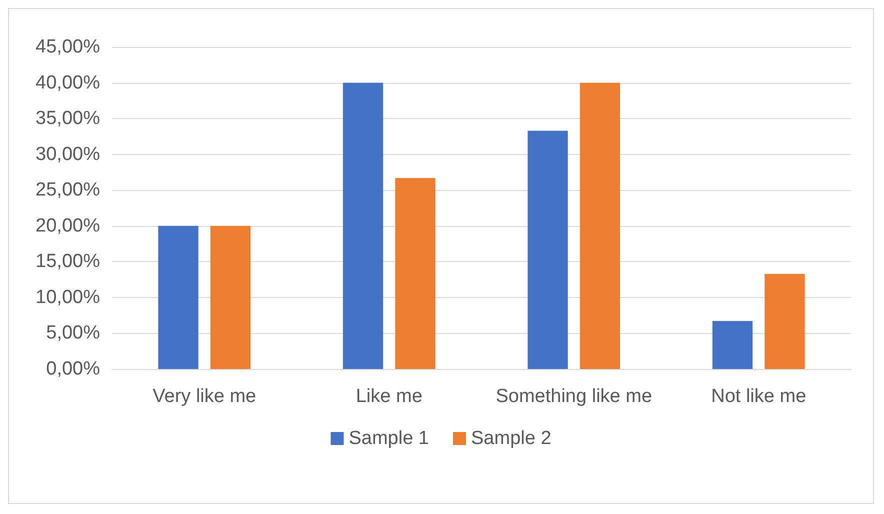 The width and height of the screenshot is (884, 514). I want to click on legend-label: Sample 2, so click(511, 438).